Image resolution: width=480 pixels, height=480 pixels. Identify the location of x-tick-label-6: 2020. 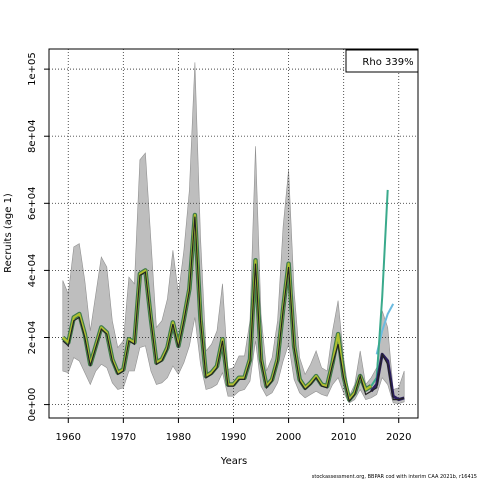
(398, 437).